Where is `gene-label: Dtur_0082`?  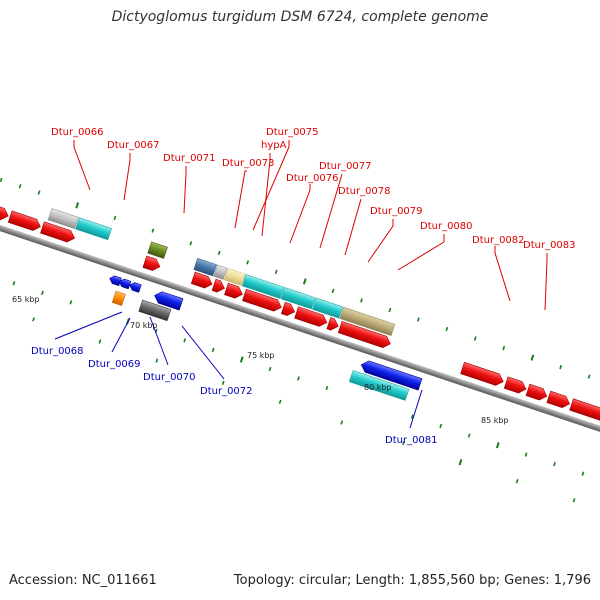 gene-label: Dtur_0082 is located at coordinates (498, 240).